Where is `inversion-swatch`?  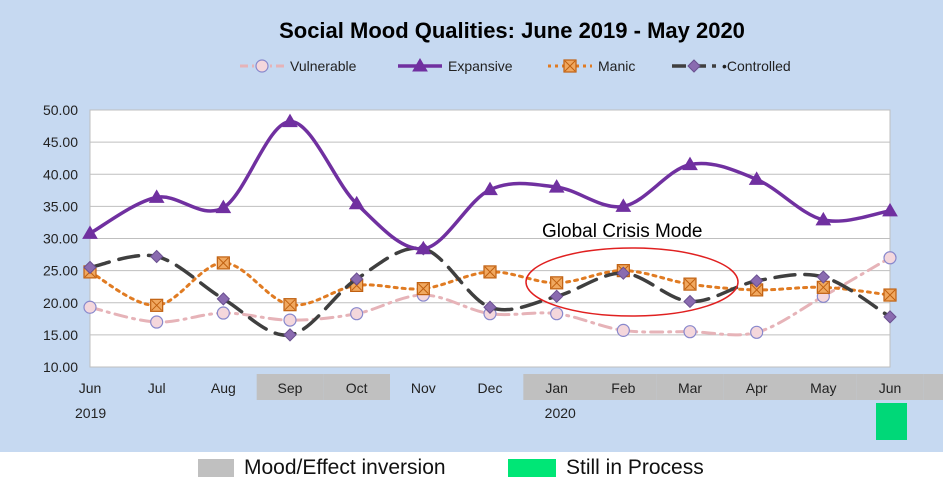 inversion-swatch is located at coordinates (216, 468).